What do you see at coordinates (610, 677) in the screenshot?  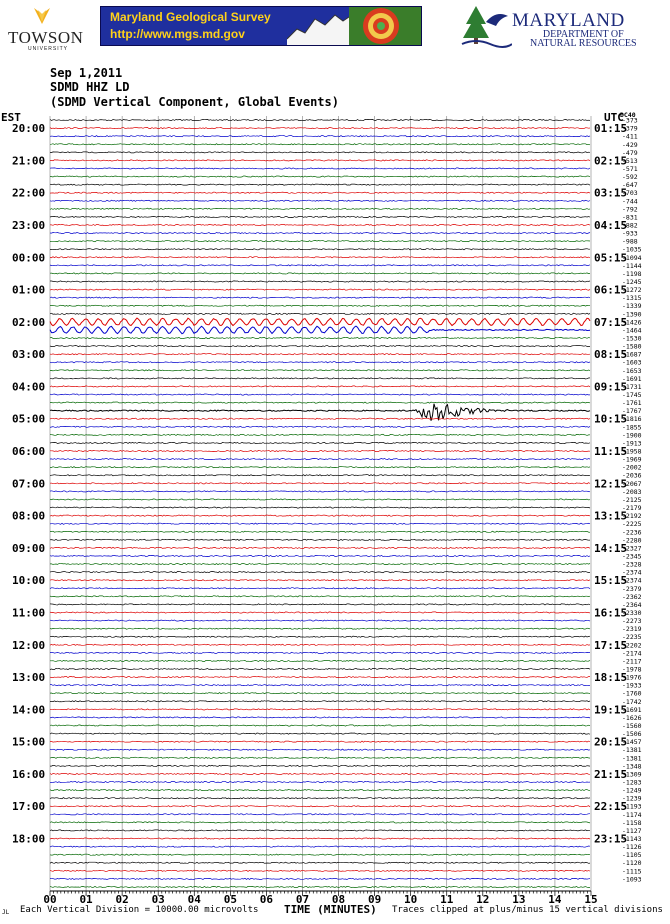 I see `right-hour-label: 18:15` at bounding box center [610, 677].